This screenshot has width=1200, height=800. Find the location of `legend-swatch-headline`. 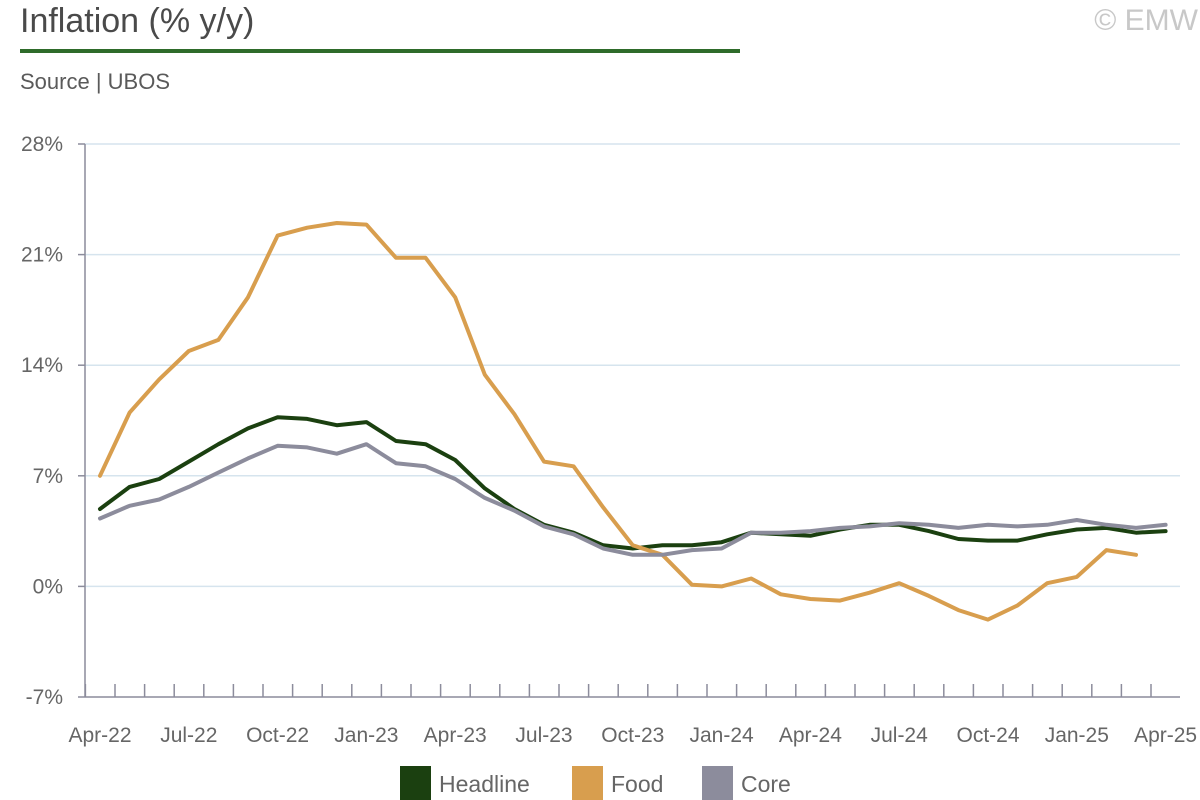

legend-swatch-headline is located at coordinates (415, 783).